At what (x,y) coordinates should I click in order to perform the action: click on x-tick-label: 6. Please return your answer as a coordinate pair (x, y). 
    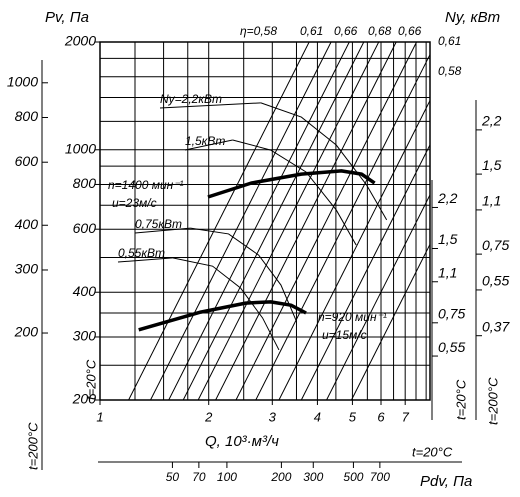
    Looking at the image, I should click on (381, 416).